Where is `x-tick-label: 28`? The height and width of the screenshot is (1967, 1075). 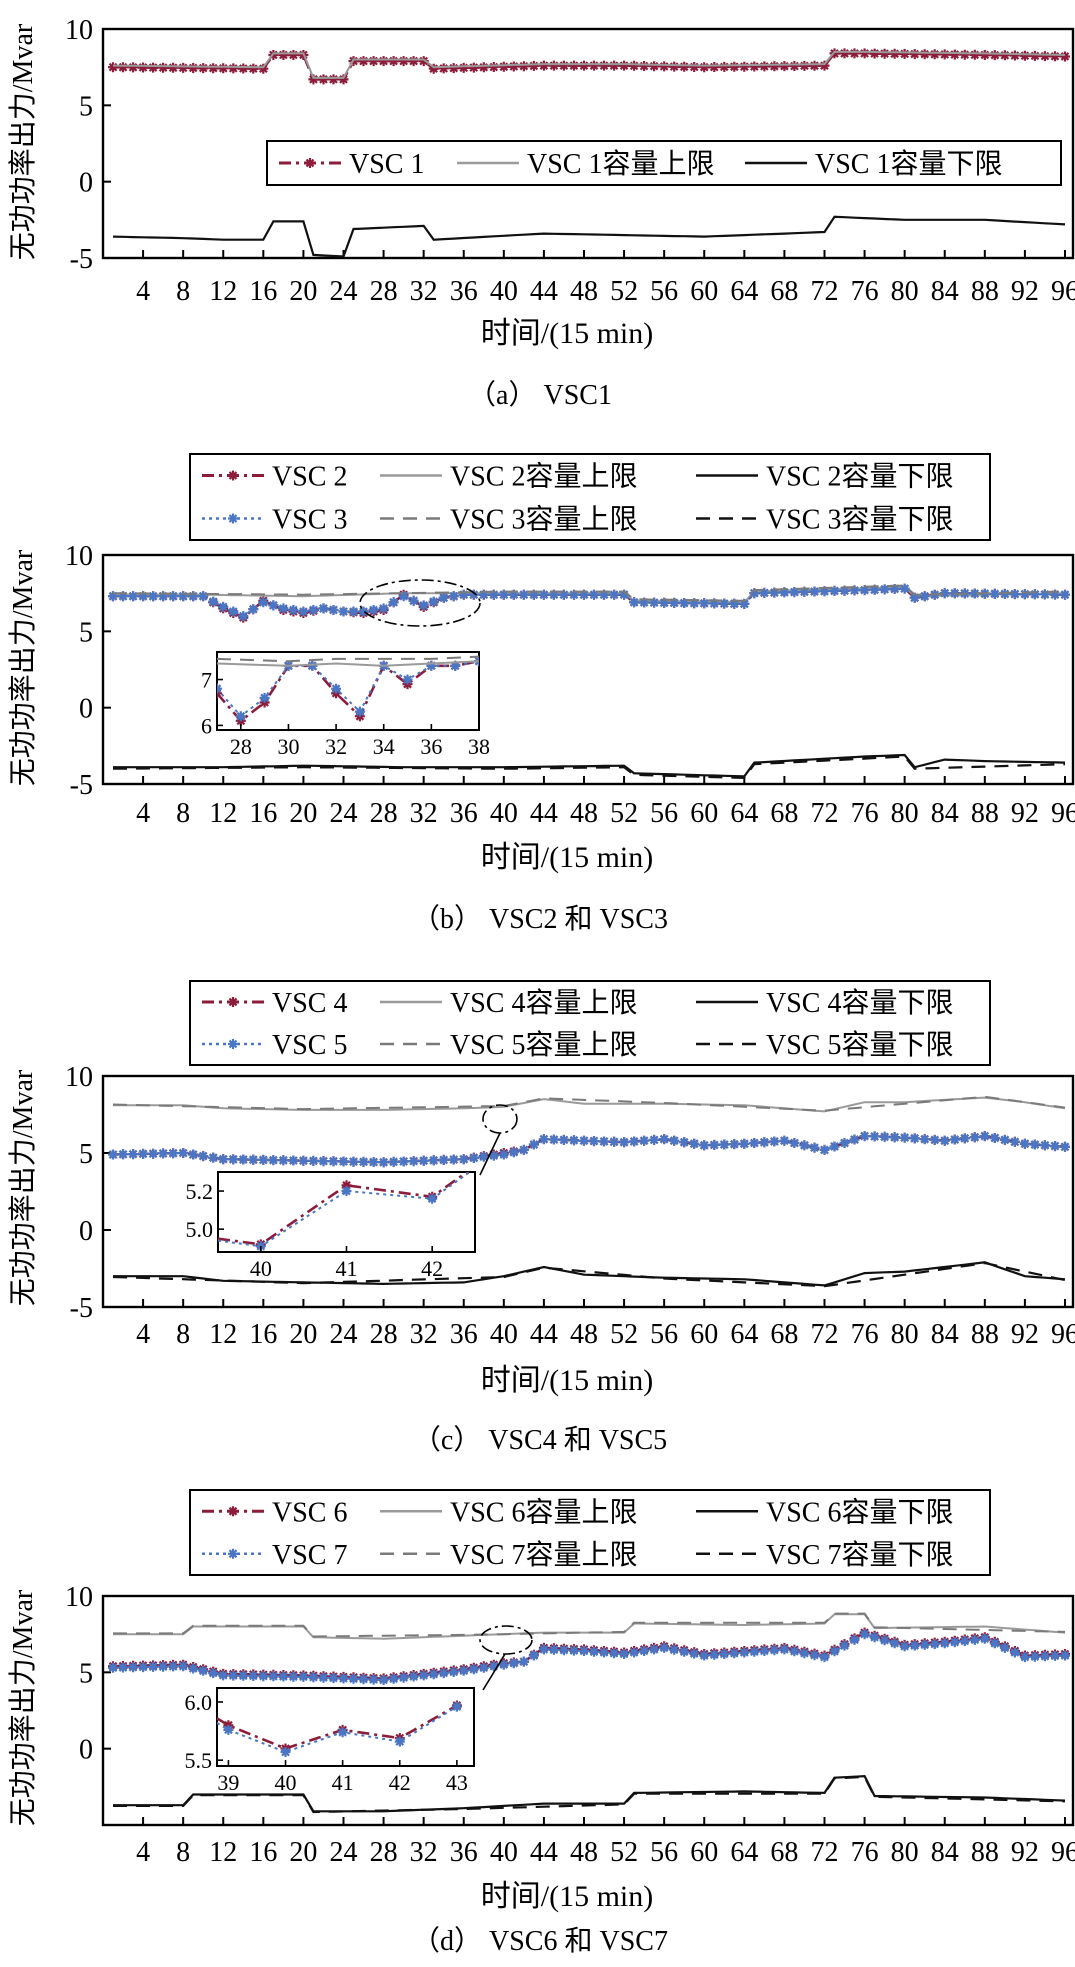 x-tick-label: 28 is located at coordinates (384, 1852).